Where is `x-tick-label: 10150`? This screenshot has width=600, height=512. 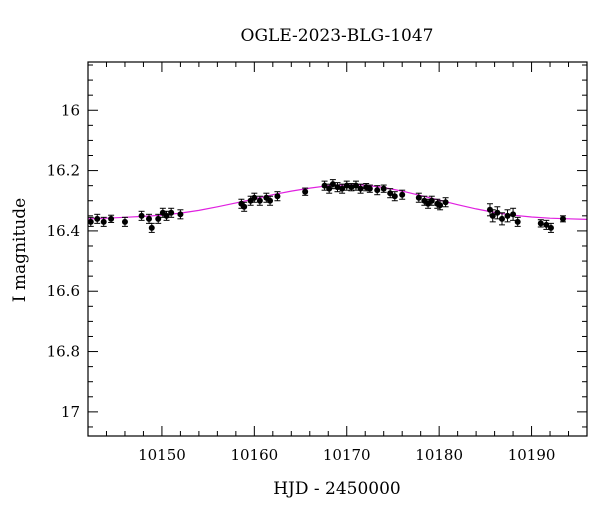
x-tick-label: 10150 is located at coordinates (162, 455).